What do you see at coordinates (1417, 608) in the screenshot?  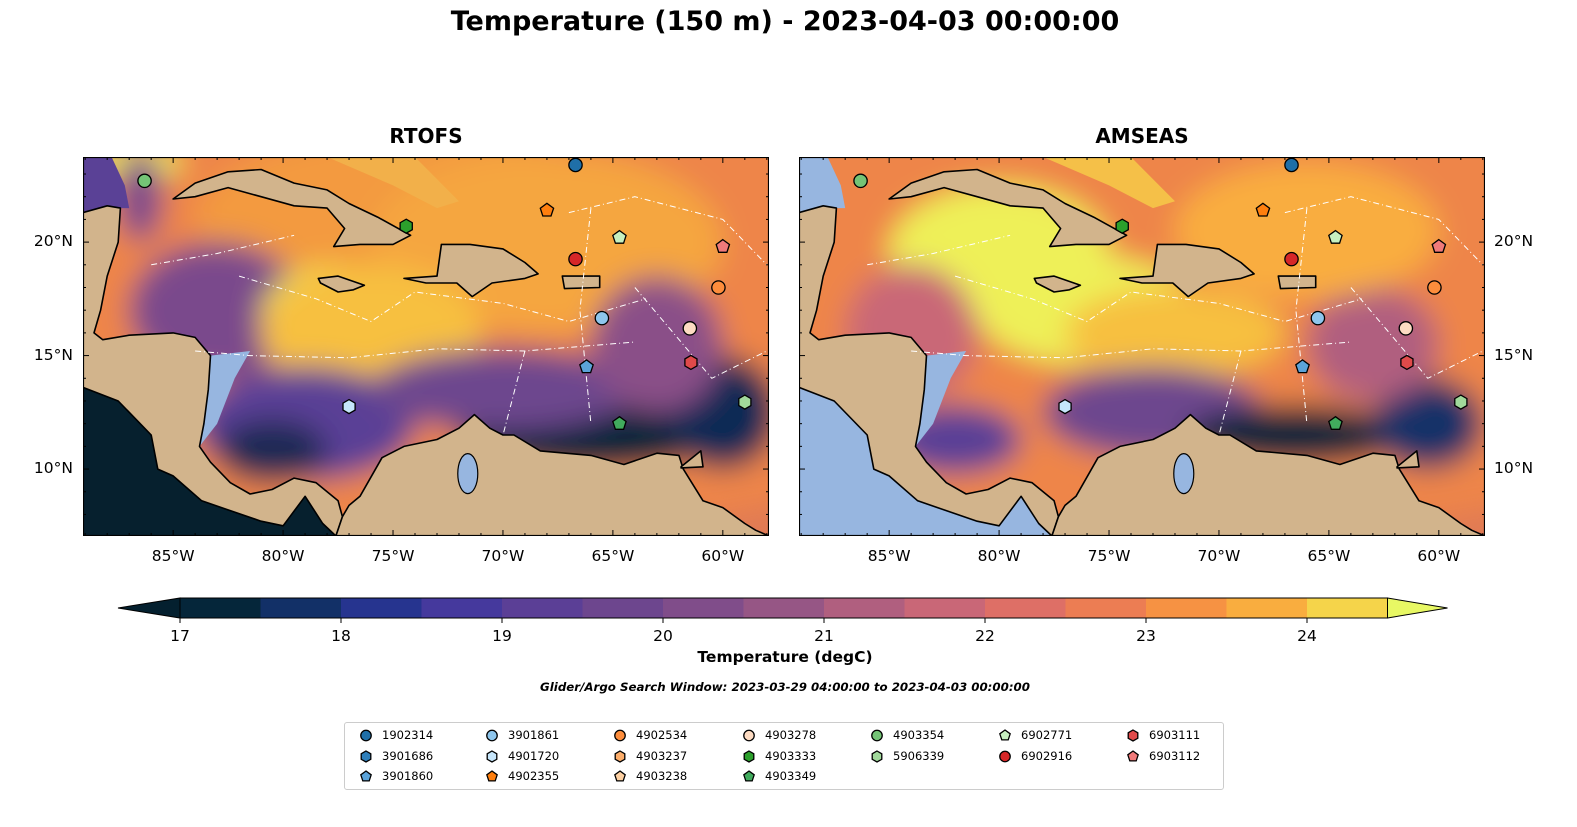 I see `colorbar-over-arrow` at bounding box center [1417, 608].